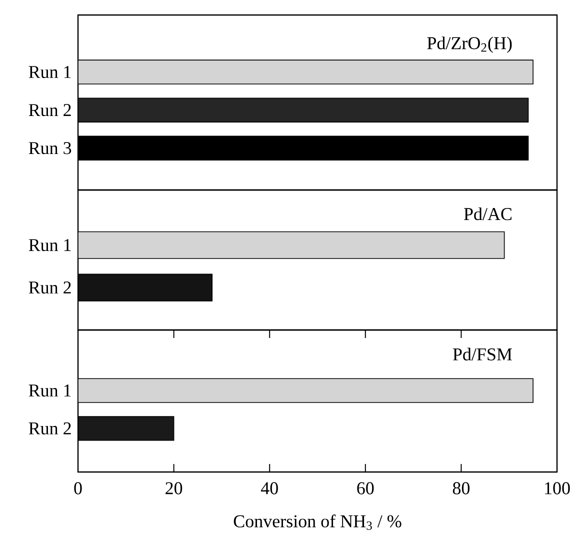 Image resolution: width=570 pixels, height=537 pixels. What do you see at coordinates (50, 148) in the screenshot?
I see `y-tick-label: Run 3` at bounding box center [50, 148].